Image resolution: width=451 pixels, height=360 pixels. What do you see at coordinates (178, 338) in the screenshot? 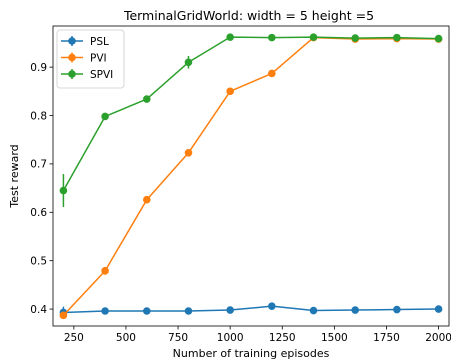
I see `x-tick-label: 750` at bounding box center [178, 338].